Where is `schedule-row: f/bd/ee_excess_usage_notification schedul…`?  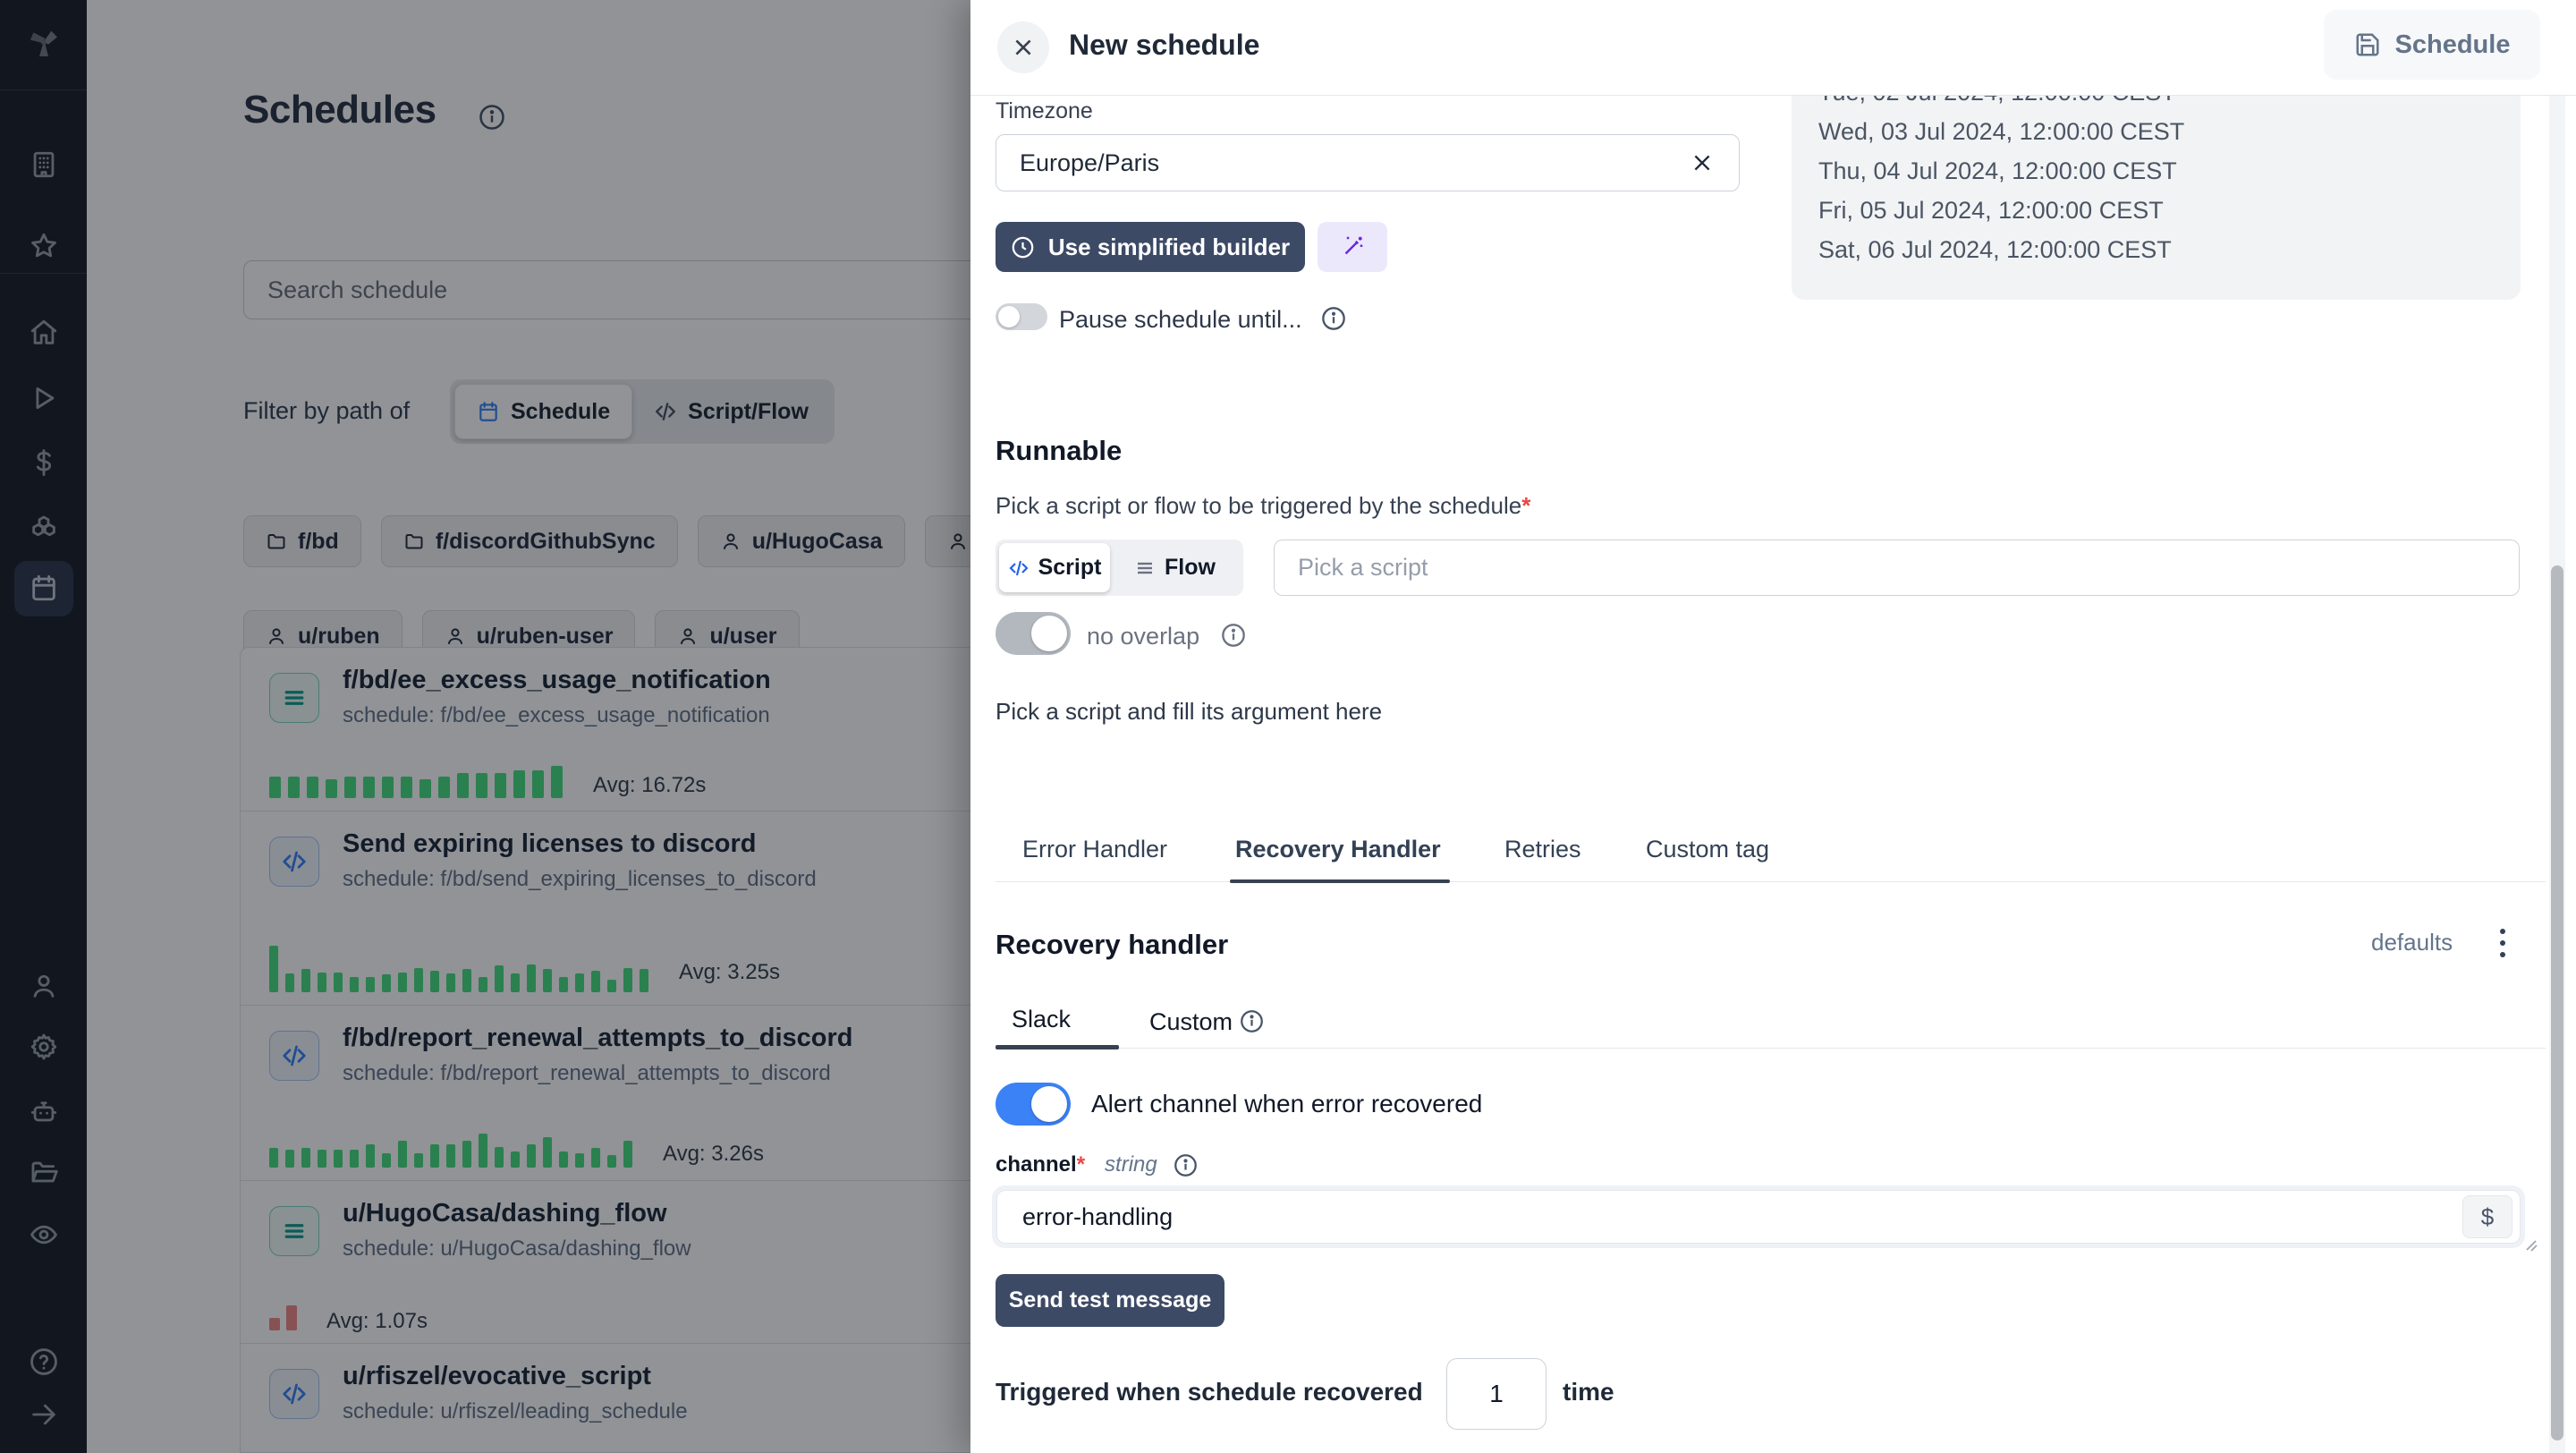
schedule-row: f/bd/ee_excess_usage_notification schedul… is located at coordinates (714, 729).